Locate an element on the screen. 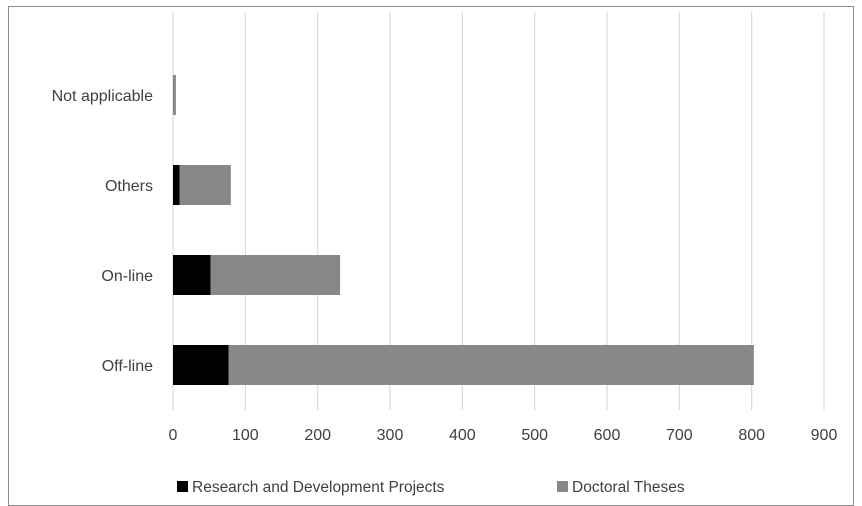 This screenshot has width=862, height=506. x-tick-label-100: 100 is located at coordinates (245, 435).